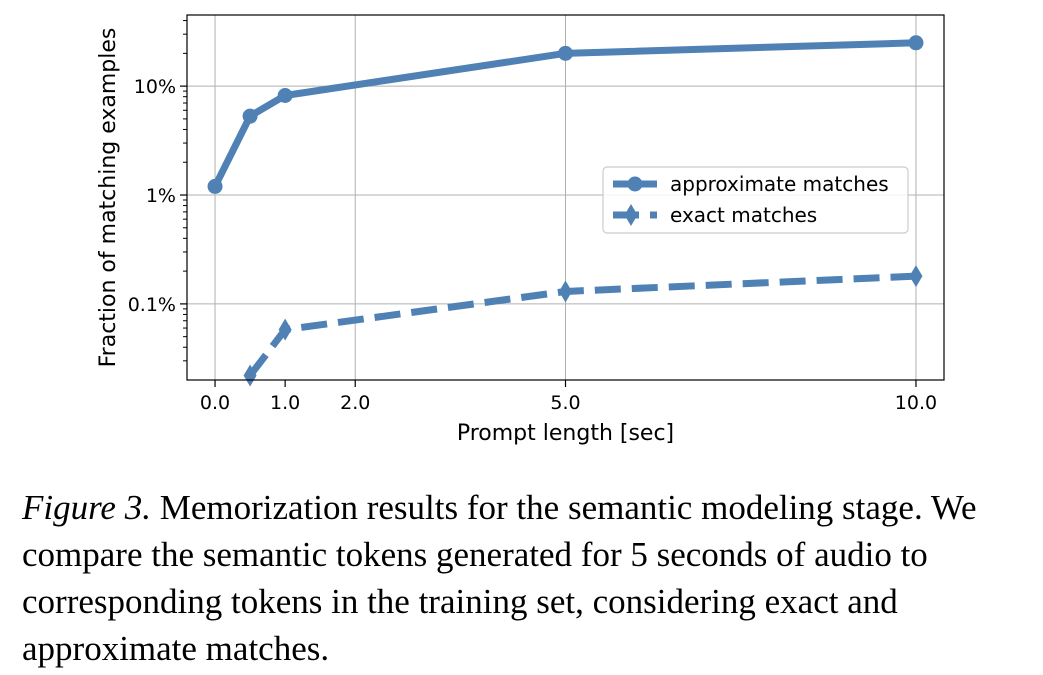 The height and width of the screenshot is (675, 1043). I want to click on x-tick-label: 2.0, so click(355, 403).